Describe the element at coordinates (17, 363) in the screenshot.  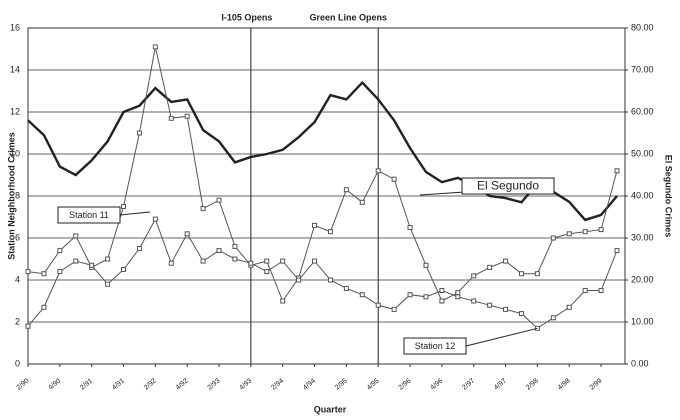
I see `y-tick-label: 0` at that location.